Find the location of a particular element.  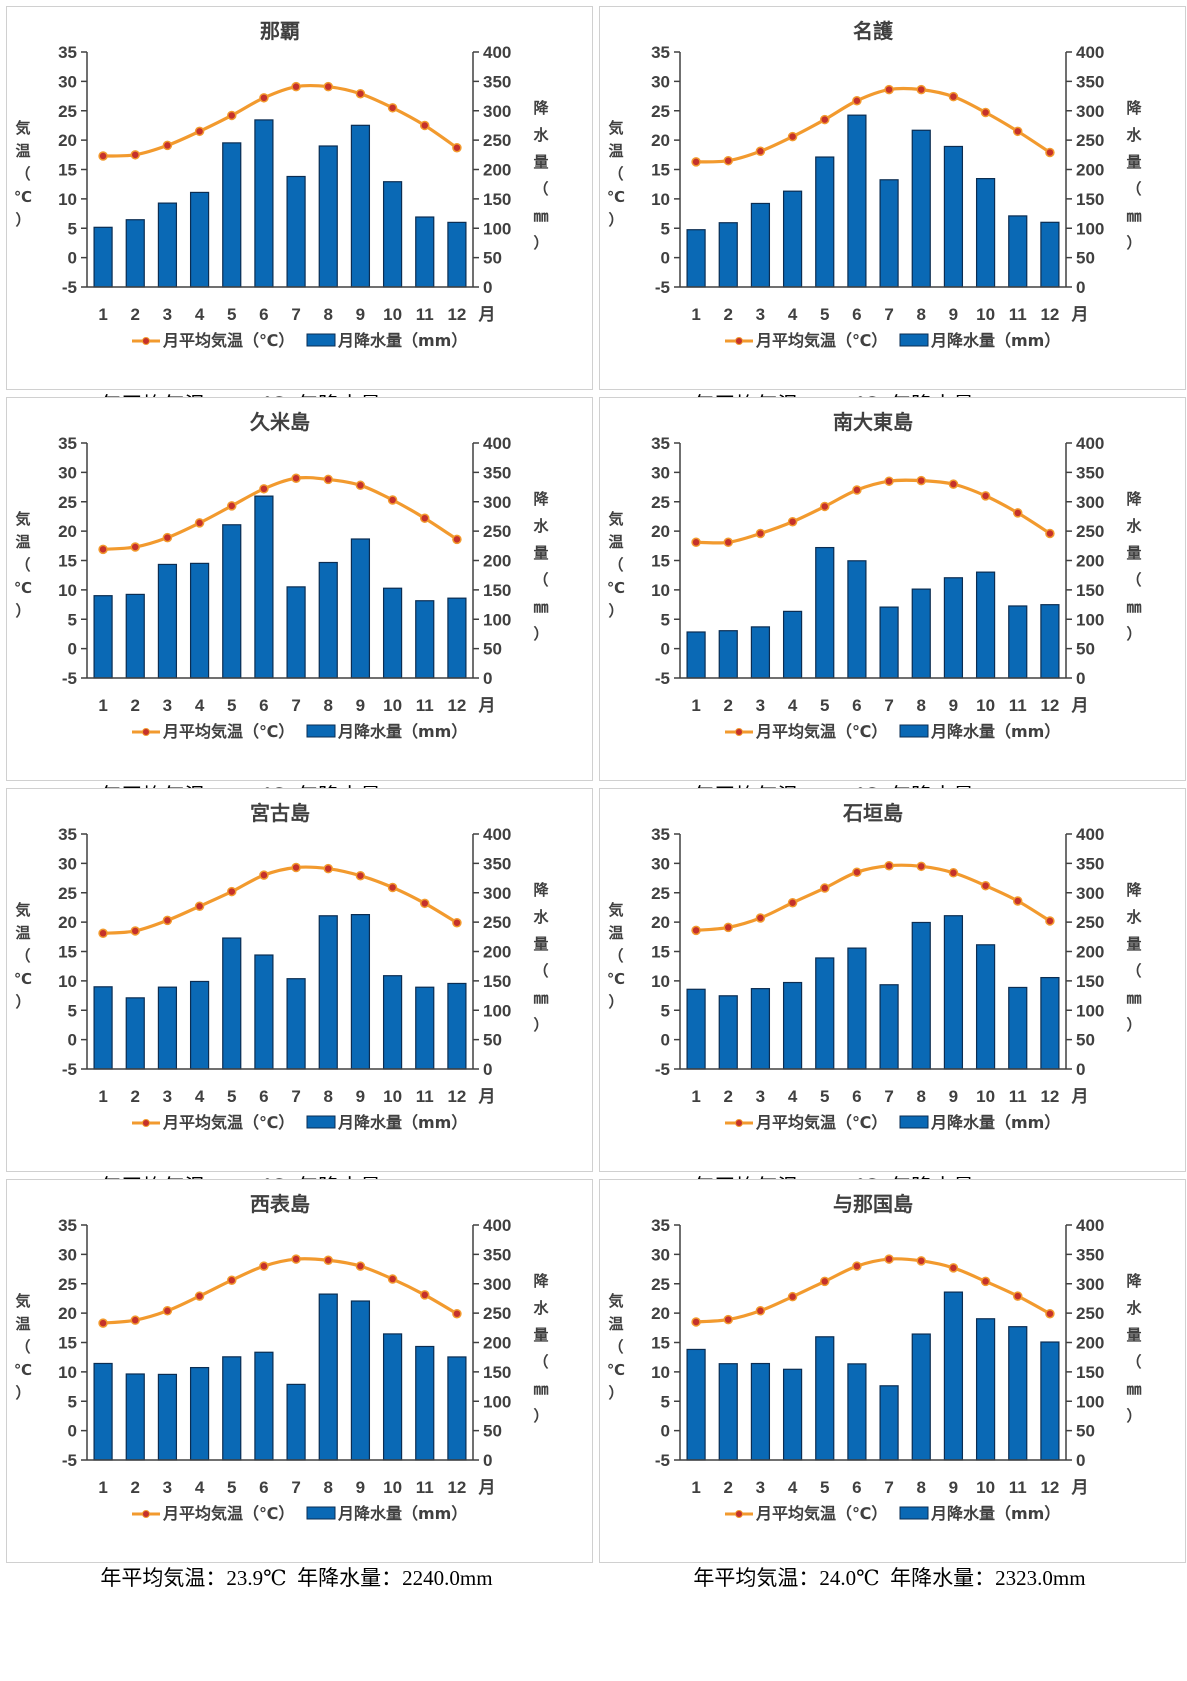

month-label: 4 is located at coordinates (200, 705).